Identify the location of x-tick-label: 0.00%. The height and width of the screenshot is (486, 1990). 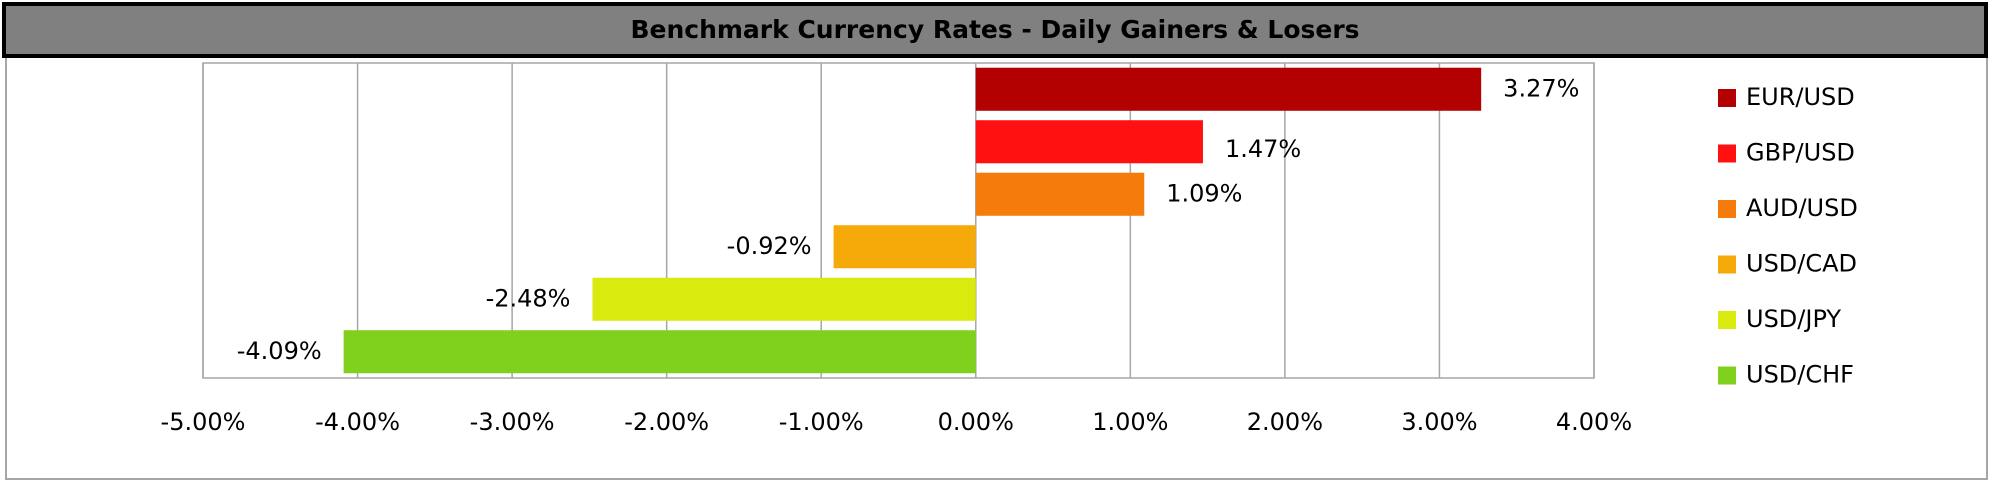
(976, 422).